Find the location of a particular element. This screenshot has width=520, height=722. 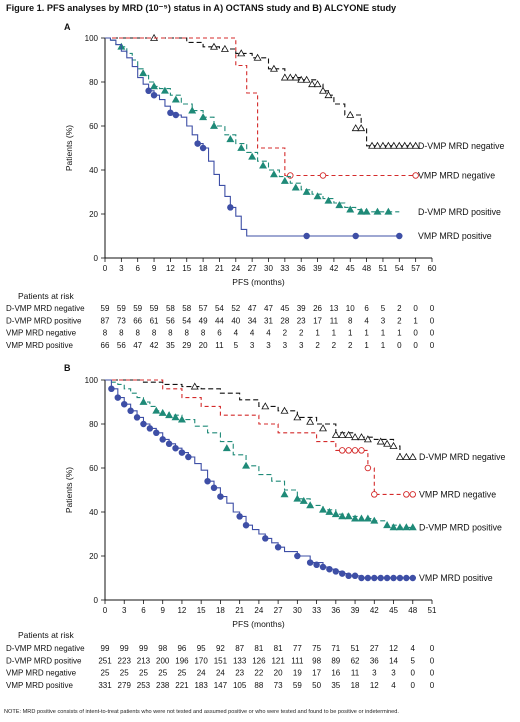

y-tick-label: 80 is located at coordinates (93, 82).